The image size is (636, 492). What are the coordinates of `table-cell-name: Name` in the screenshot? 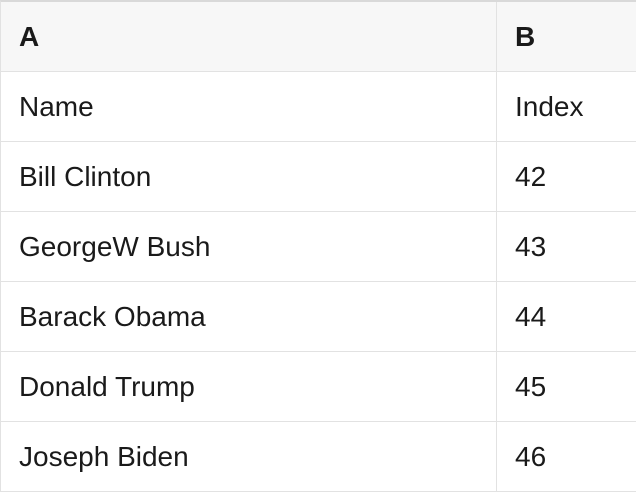 It's located at (249, 106).